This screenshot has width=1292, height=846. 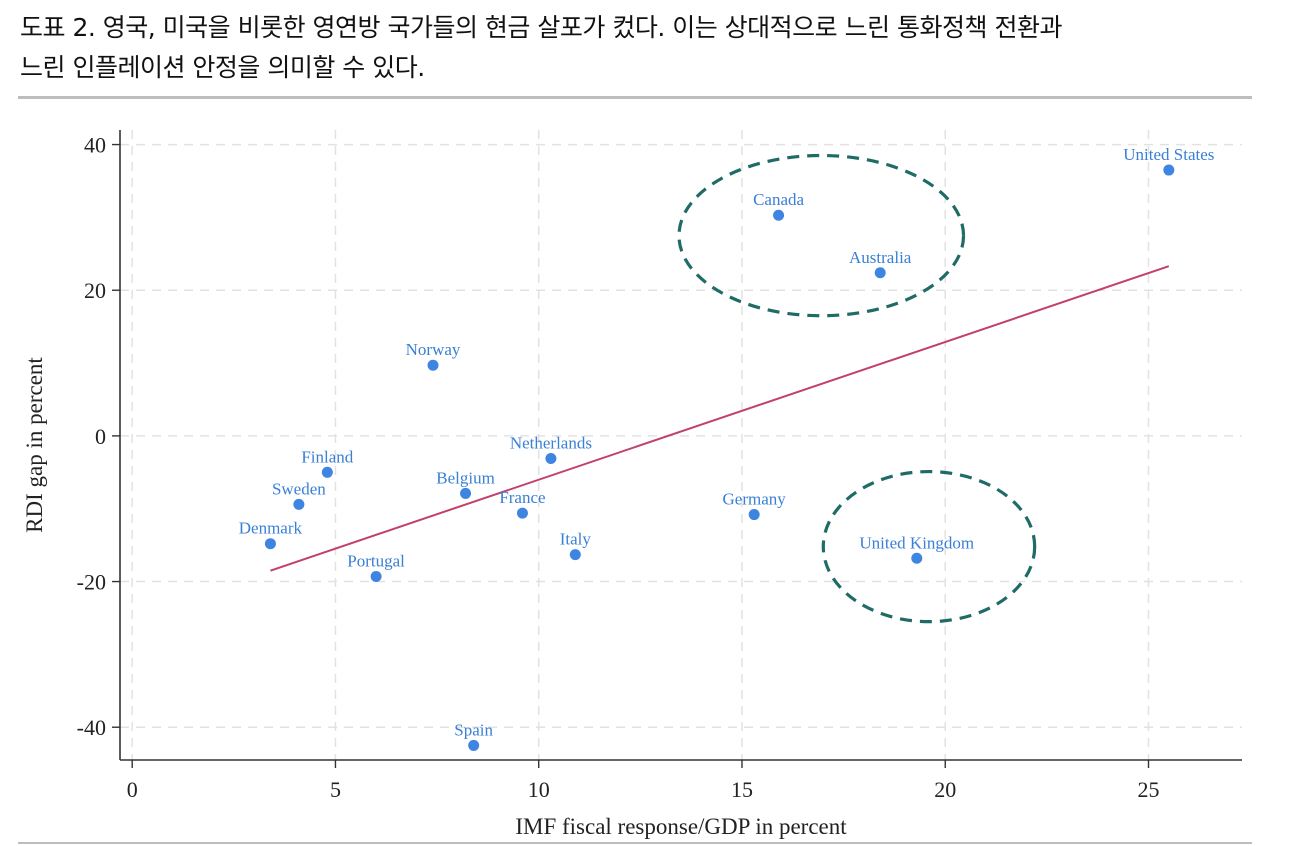 What do you see at coordinates (299, 488) in the screenshot?
I see `point-label: Sweden` at bounding box center [299, 488].